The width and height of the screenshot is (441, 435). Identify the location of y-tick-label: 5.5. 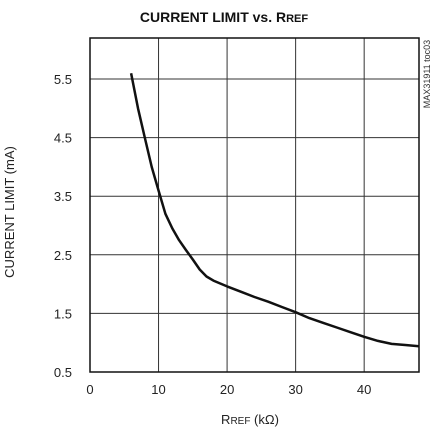
(63, 79).